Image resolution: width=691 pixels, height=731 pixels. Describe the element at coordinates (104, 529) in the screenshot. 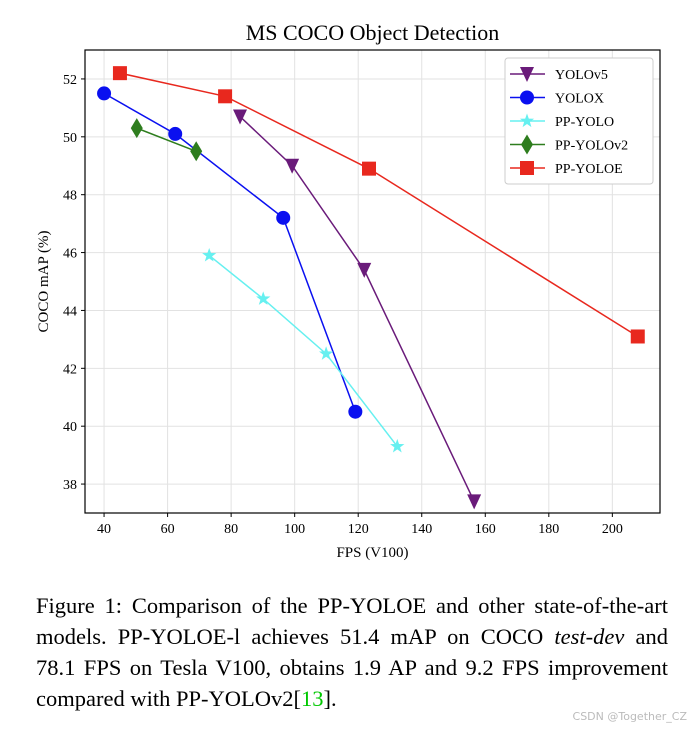

I see `x-tick-label: 40` at that location.